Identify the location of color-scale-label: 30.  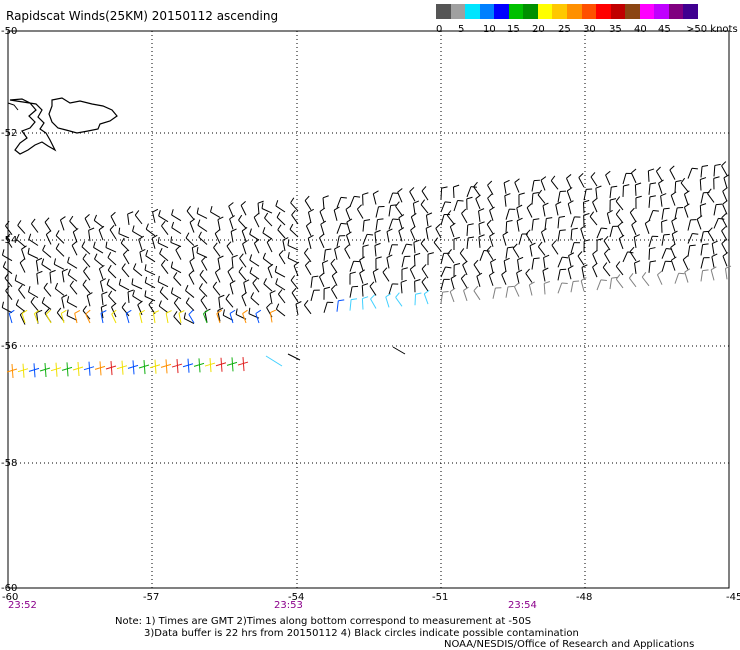
(589, 29).